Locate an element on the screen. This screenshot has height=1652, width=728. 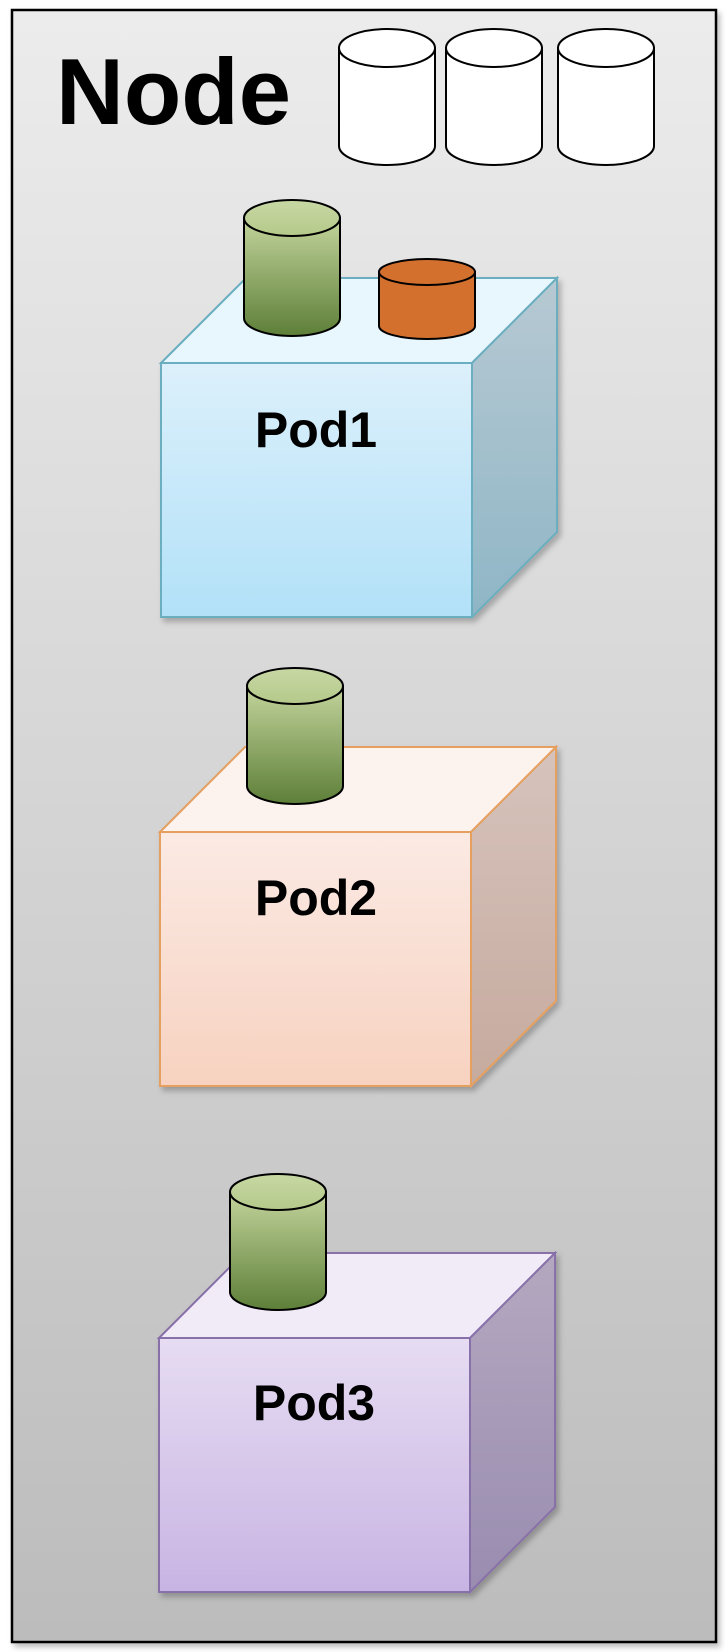
pod1-label: Pod1 is located at coordinates (316, 430).